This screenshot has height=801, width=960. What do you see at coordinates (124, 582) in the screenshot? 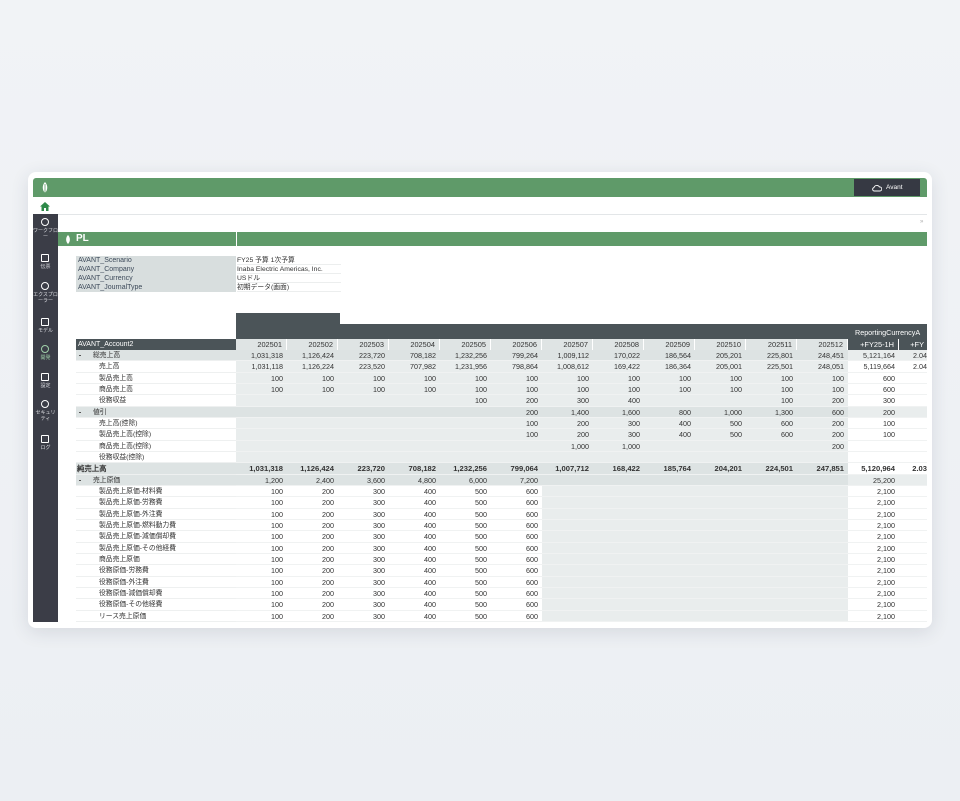
I see `row-label: 役務原価-外注費` at bounding box center [124, 582].